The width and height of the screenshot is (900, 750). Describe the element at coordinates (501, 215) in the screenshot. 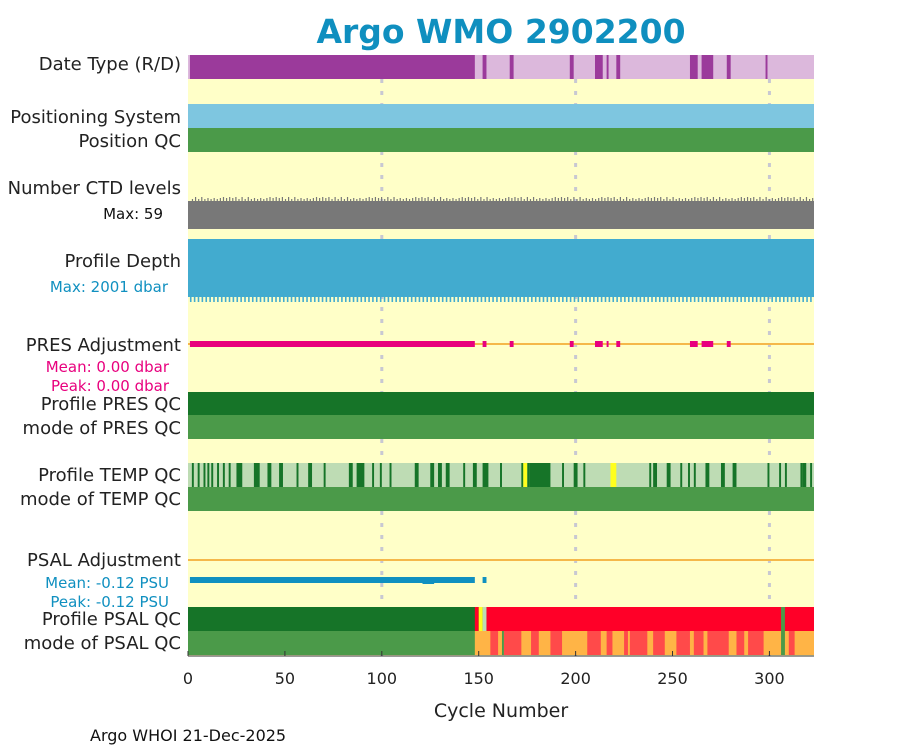

I see `ctd-levels-band` at that location.